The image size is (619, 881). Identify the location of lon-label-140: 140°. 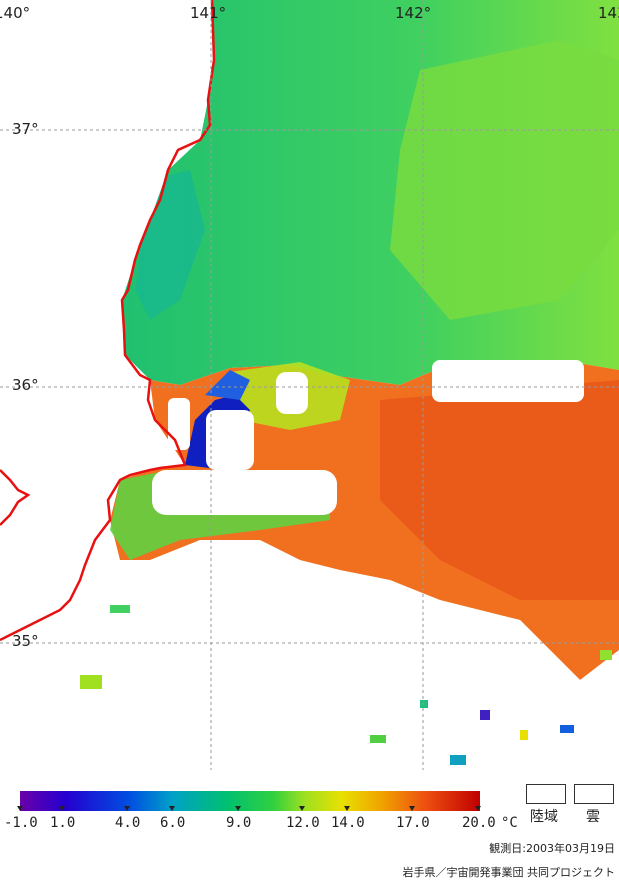
(15, 13).